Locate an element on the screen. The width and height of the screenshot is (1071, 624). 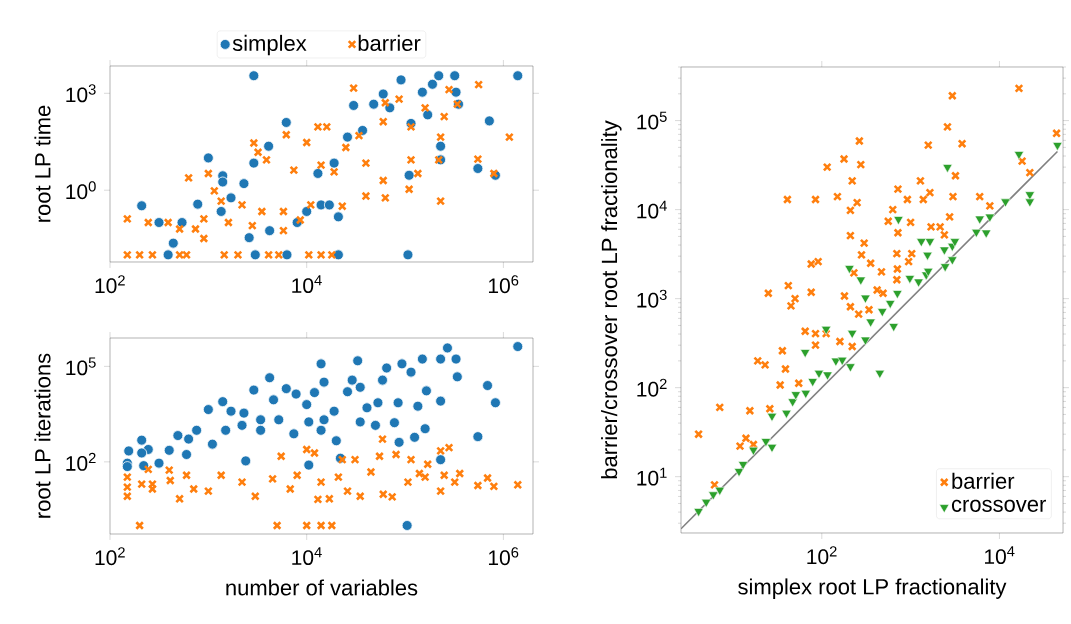
x-axis-title: number of variables is located at coordinates (322, 587).